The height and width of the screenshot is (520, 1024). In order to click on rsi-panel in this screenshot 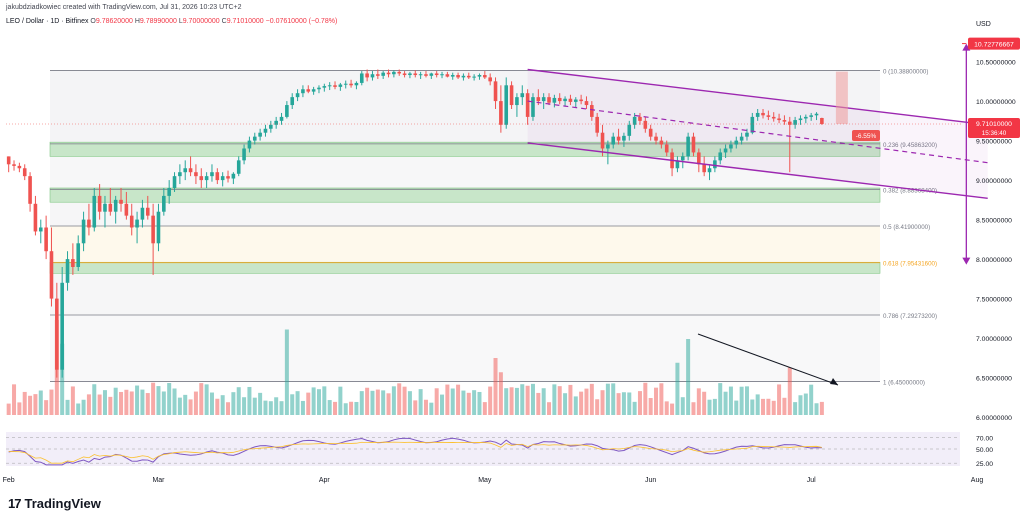, I will do `click(483, 449)`.